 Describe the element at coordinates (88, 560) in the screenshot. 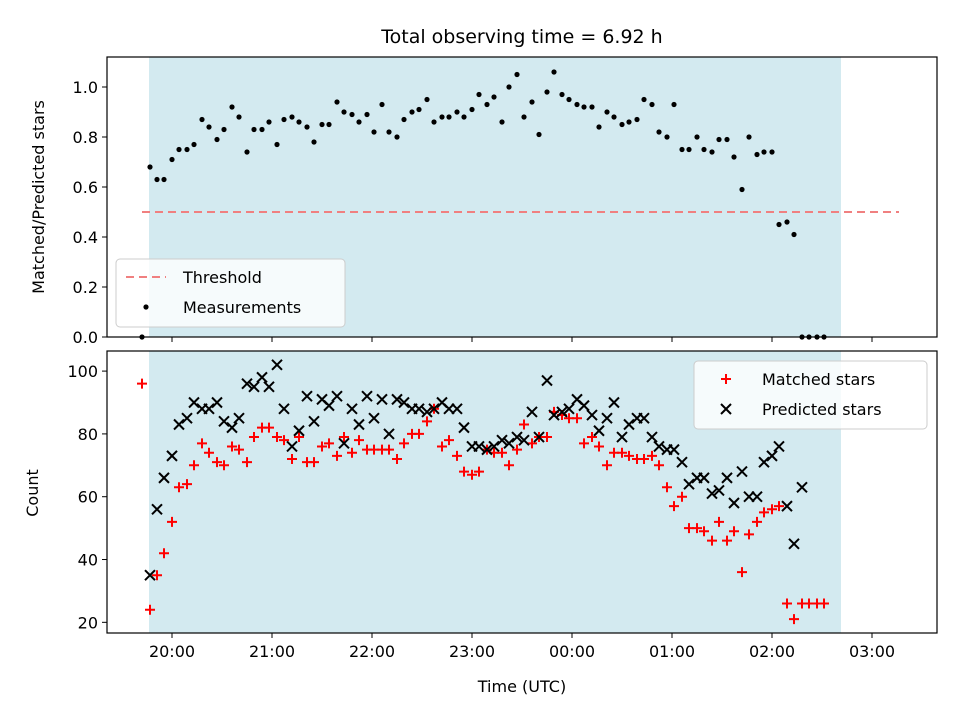

I see `y-tick-label: 40` at that location.